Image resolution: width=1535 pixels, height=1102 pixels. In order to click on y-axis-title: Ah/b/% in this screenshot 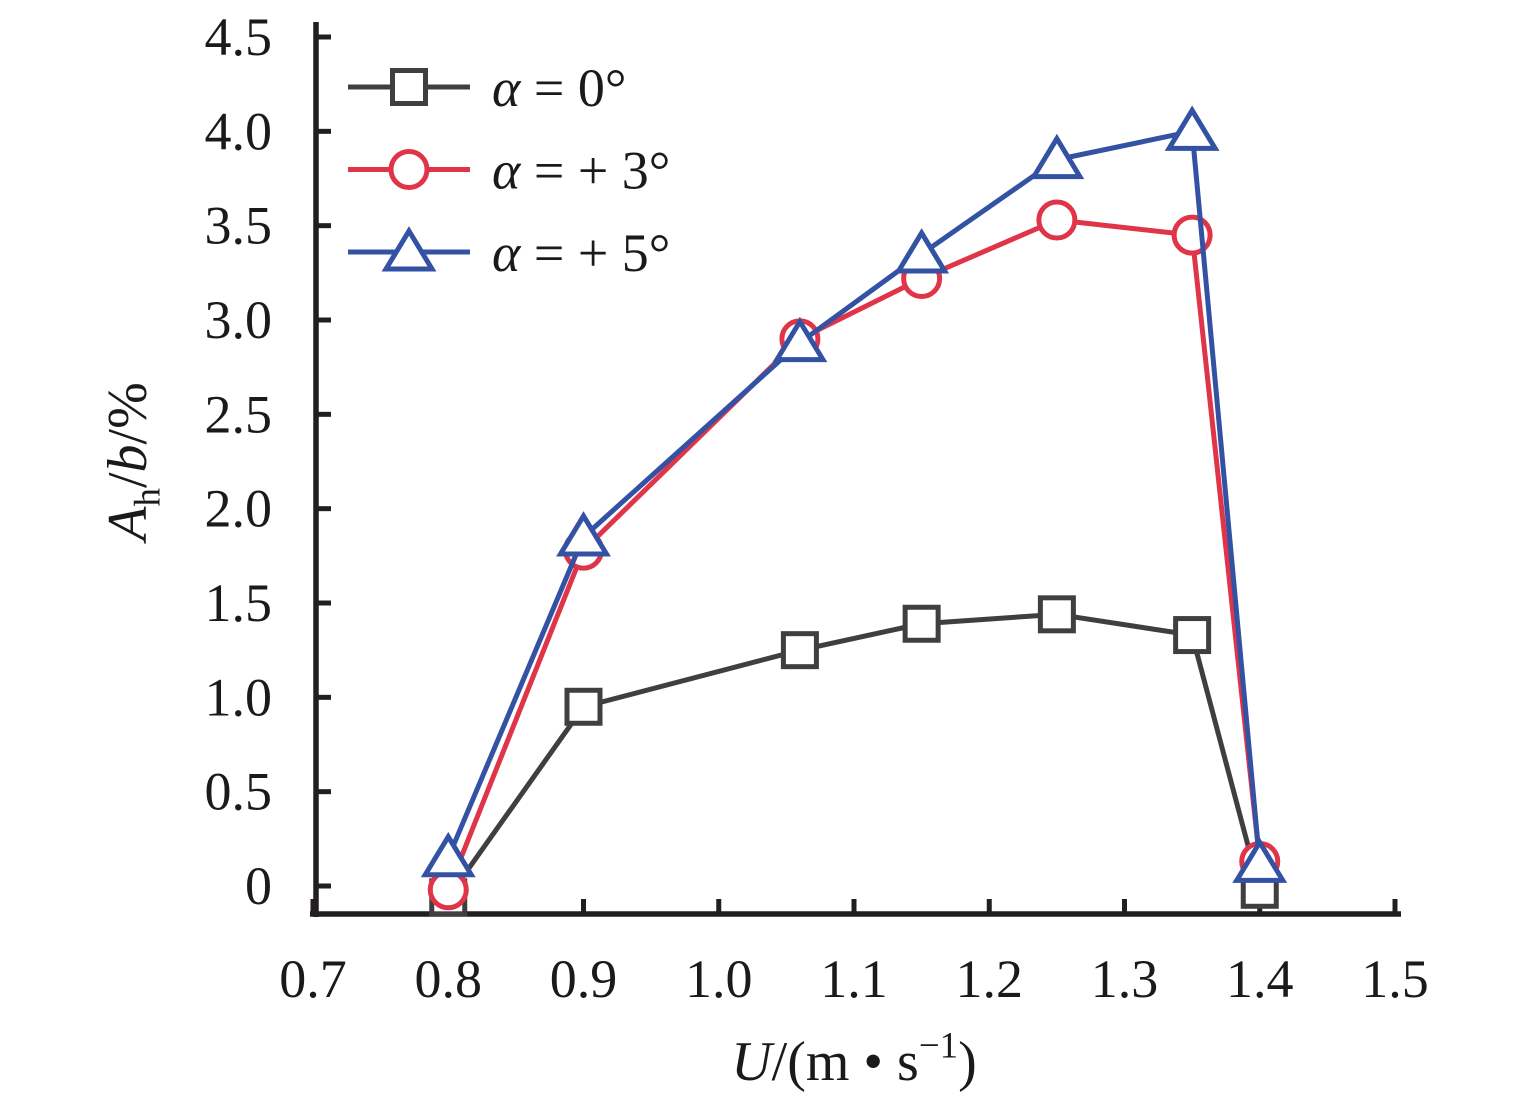, I will do `click(132, 463)`.